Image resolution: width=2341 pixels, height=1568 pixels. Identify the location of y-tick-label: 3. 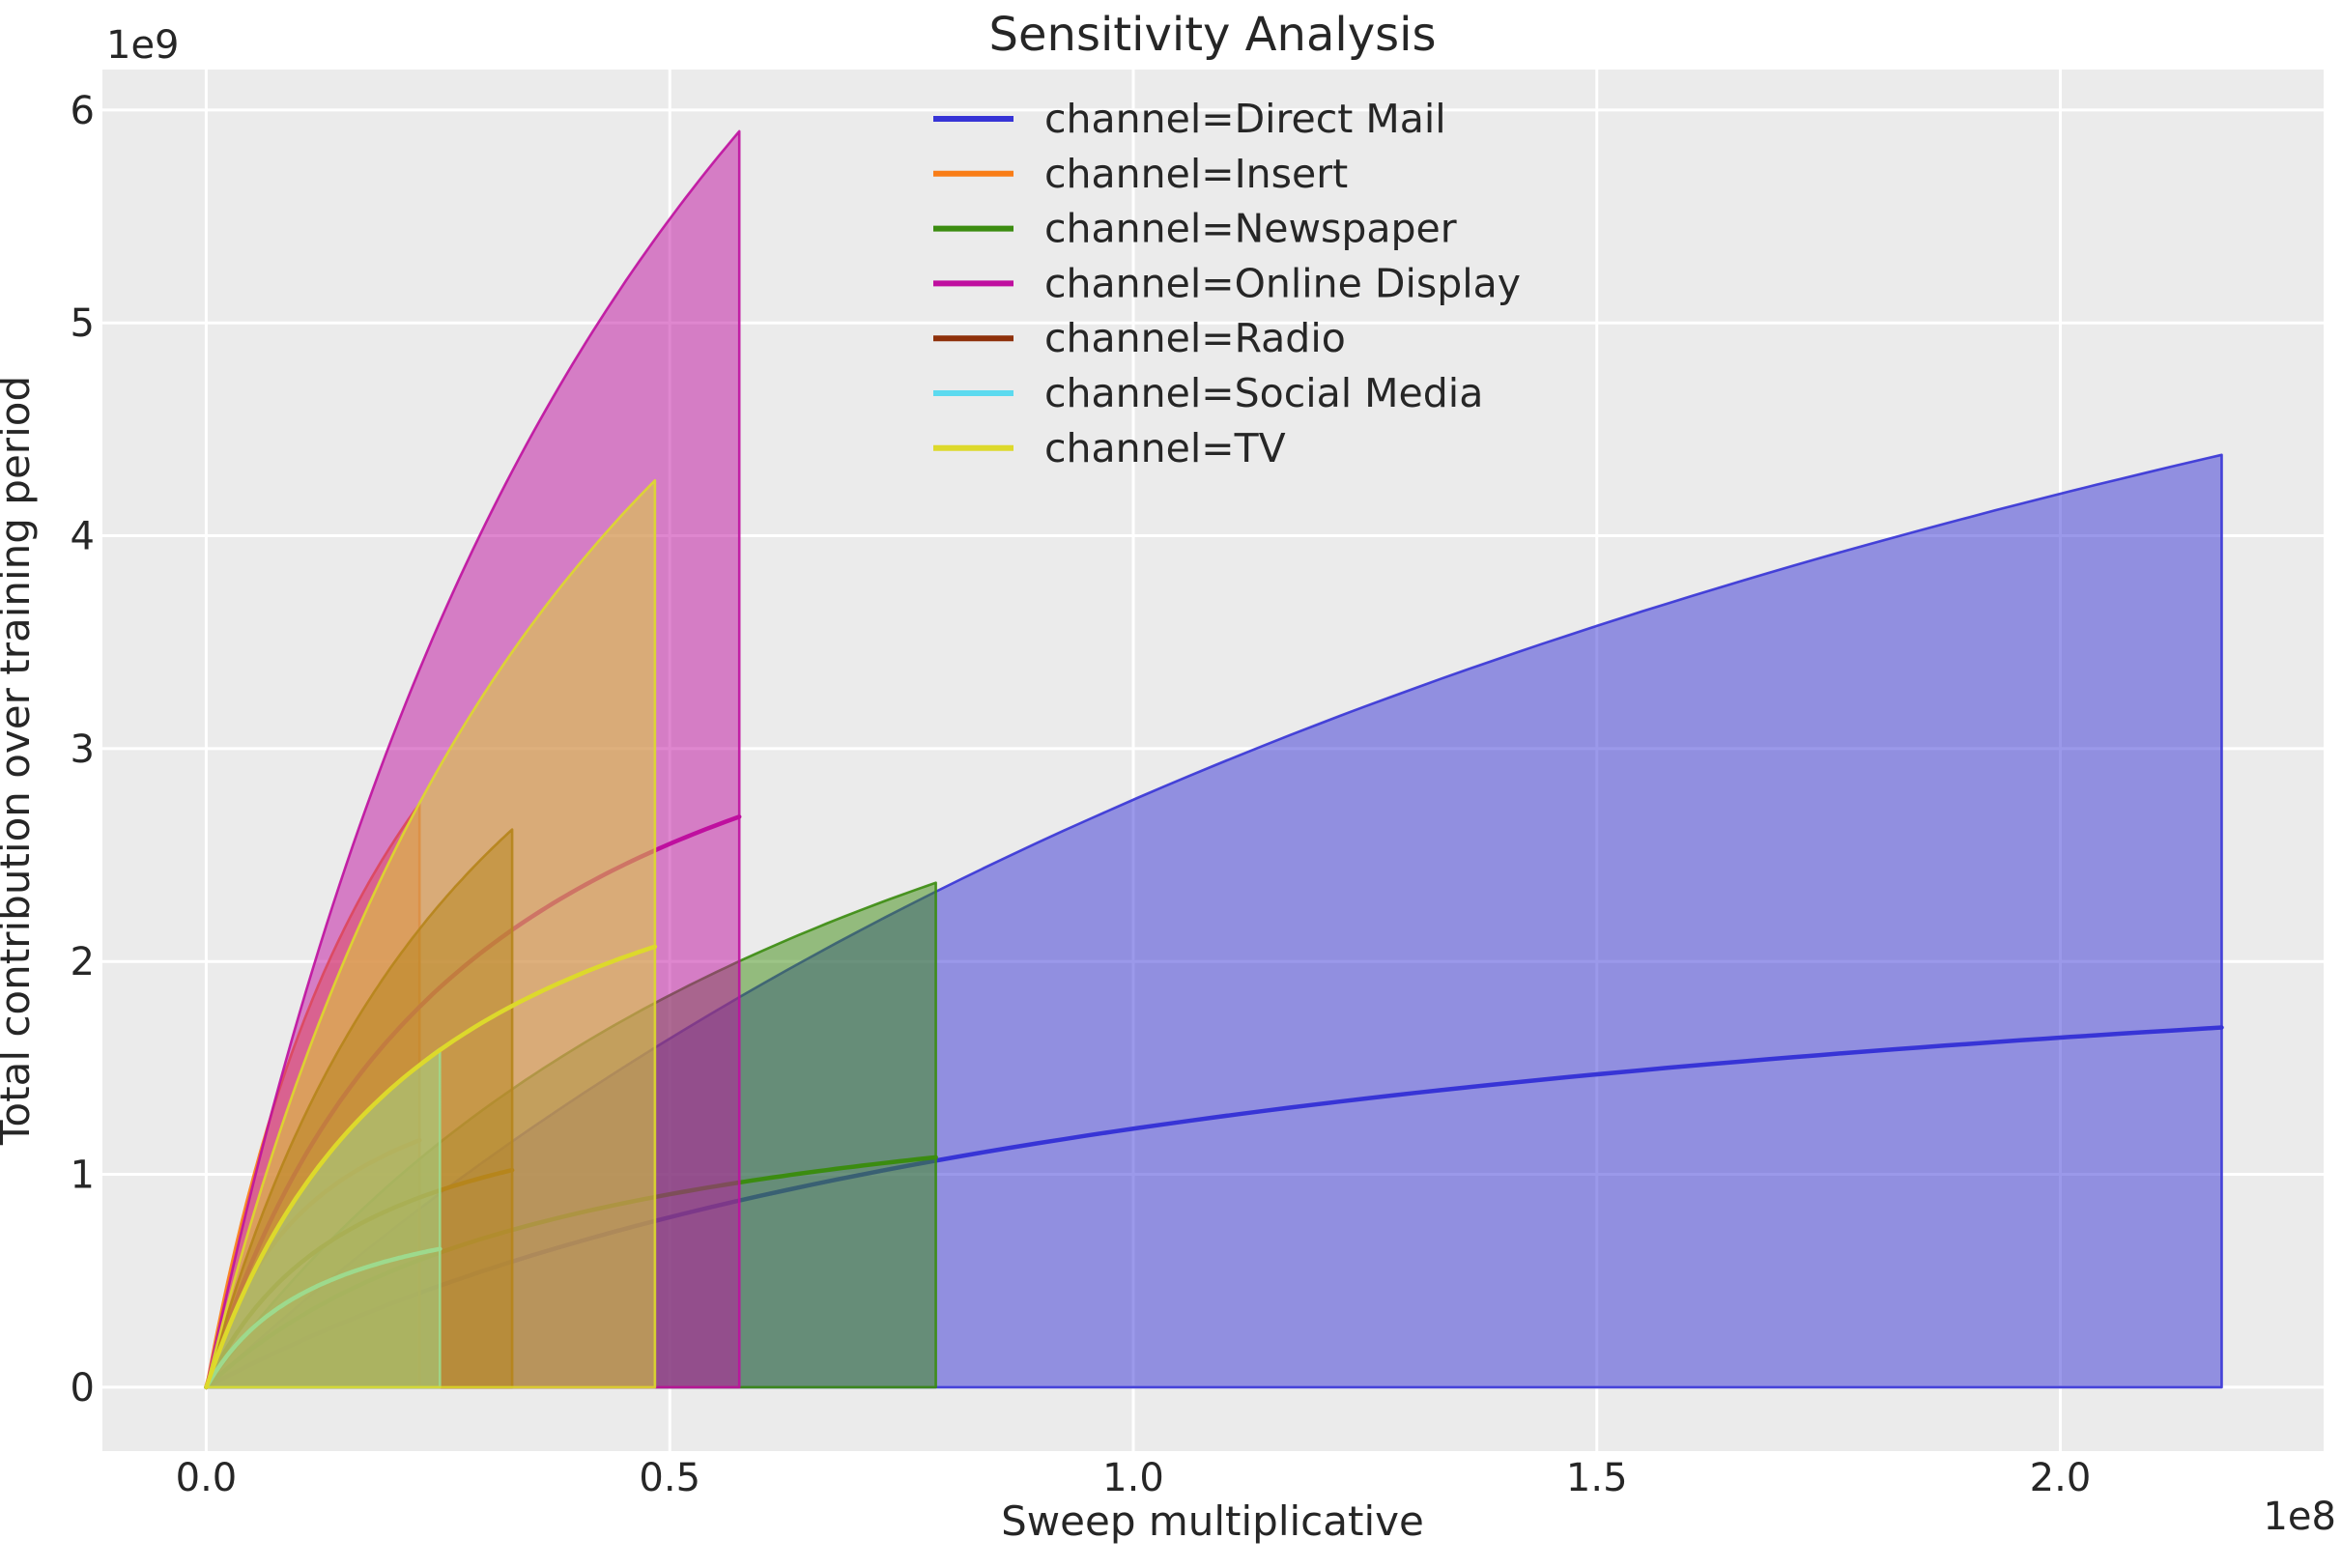
(83, 749).